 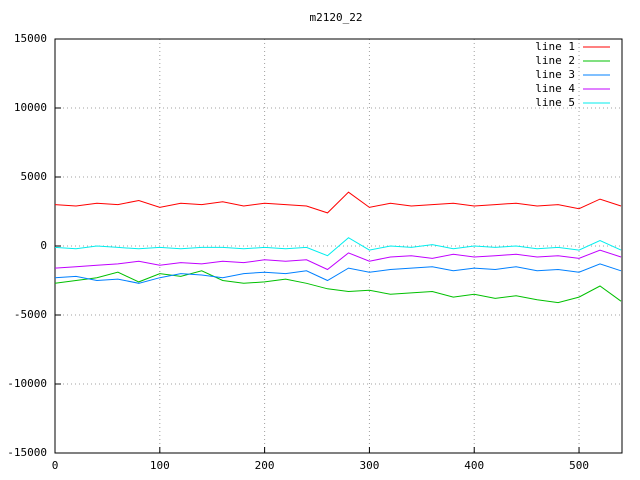 What do you see at coordinates (34, 176) in the screenshot?
I see `y-tick-label: 5000` at bounding box center [34, 176].